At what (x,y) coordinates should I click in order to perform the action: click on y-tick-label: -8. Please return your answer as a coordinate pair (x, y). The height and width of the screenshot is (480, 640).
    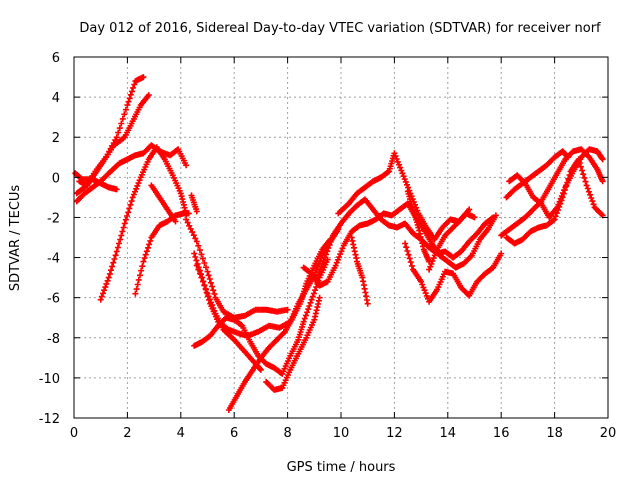
    Looking at the image, I should click on (53, 339).